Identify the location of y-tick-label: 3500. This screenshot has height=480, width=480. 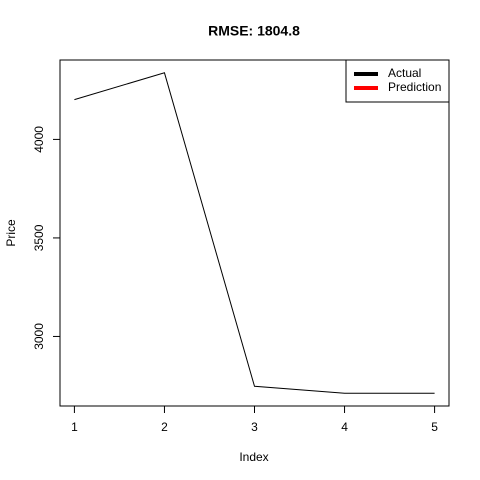
(39, 237).